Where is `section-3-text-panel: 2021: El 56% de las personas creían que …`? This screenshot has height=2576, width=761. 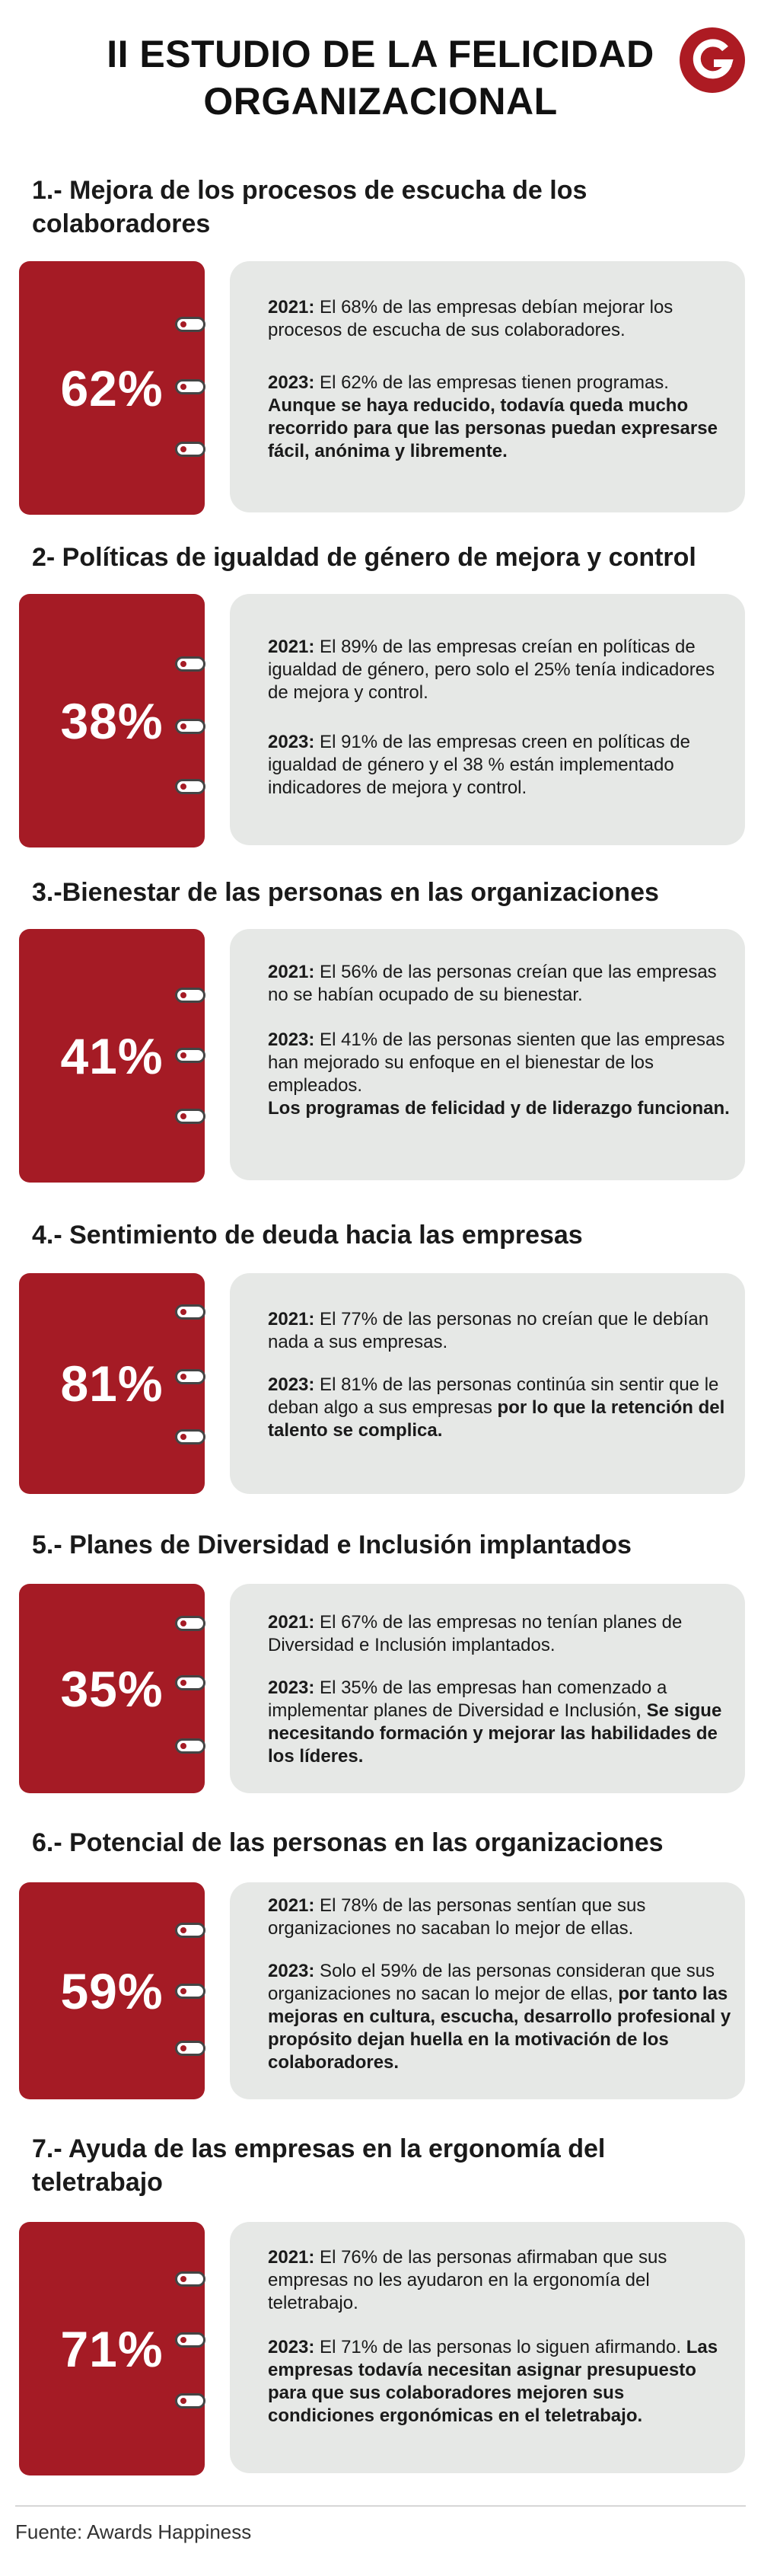
section-3-text-panel: 2021: El 56% de las personas creían que … is located at coordinates (487, 1054).